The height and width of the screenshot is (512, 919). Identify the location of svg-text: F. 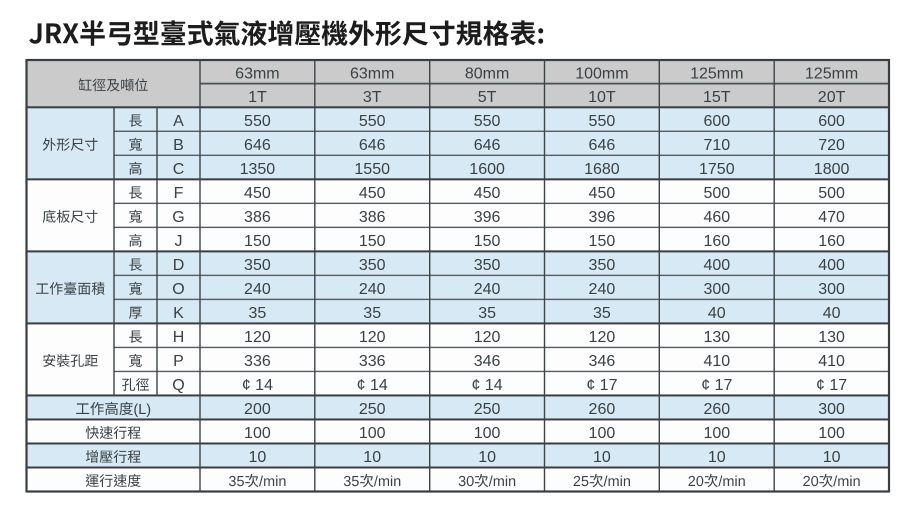
(179, 193).